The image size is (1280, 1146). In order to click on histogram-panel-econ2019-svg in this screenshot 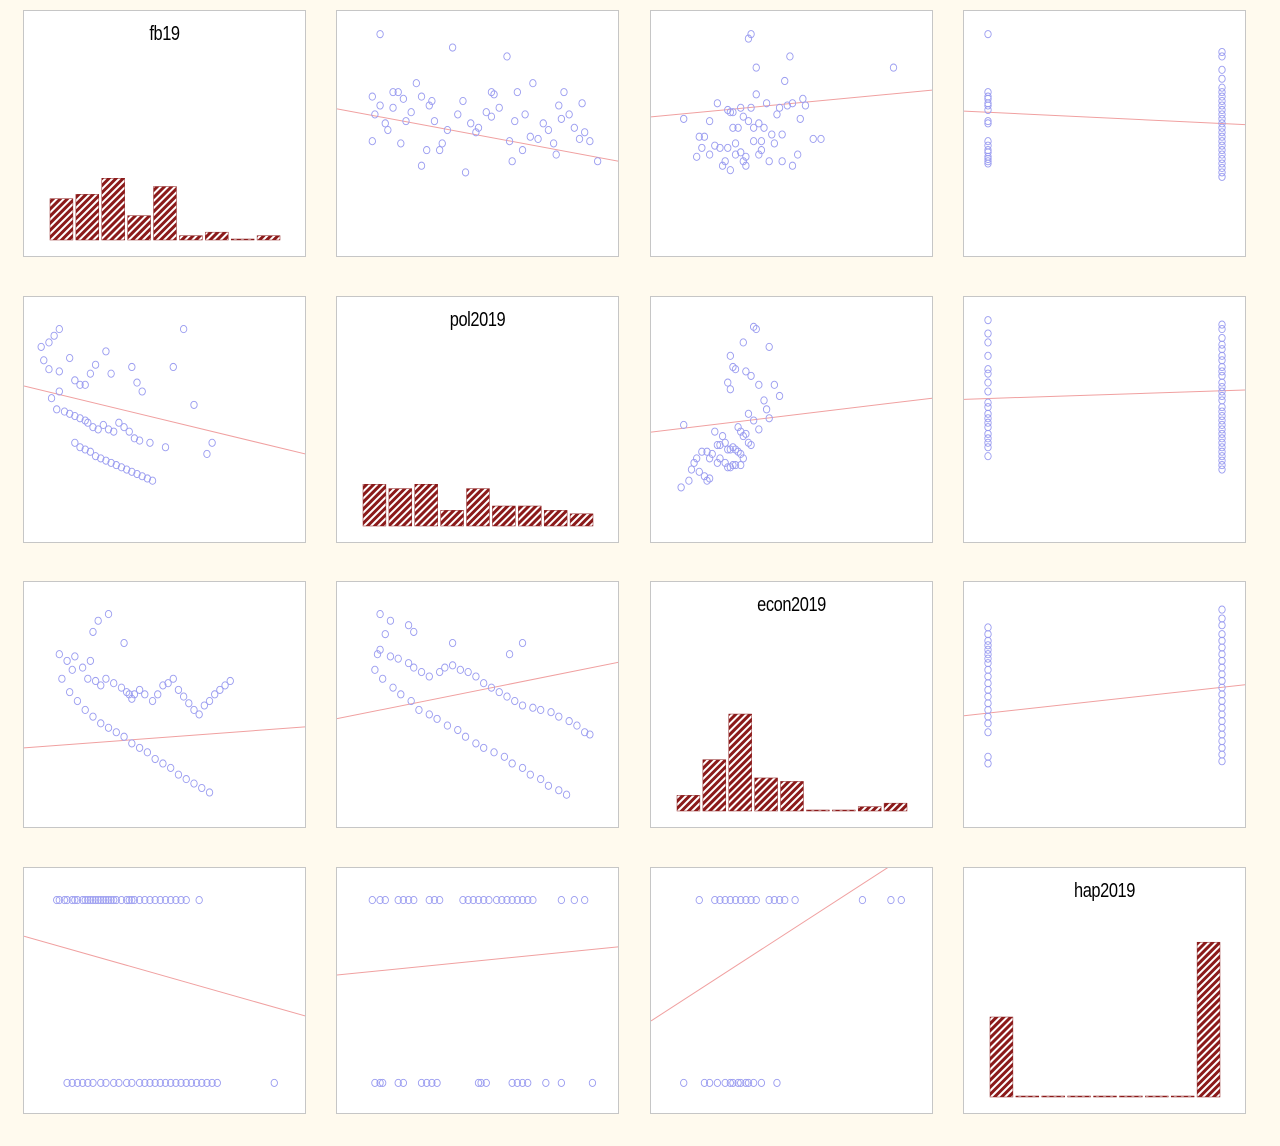, I will do `click(792, 762)`.